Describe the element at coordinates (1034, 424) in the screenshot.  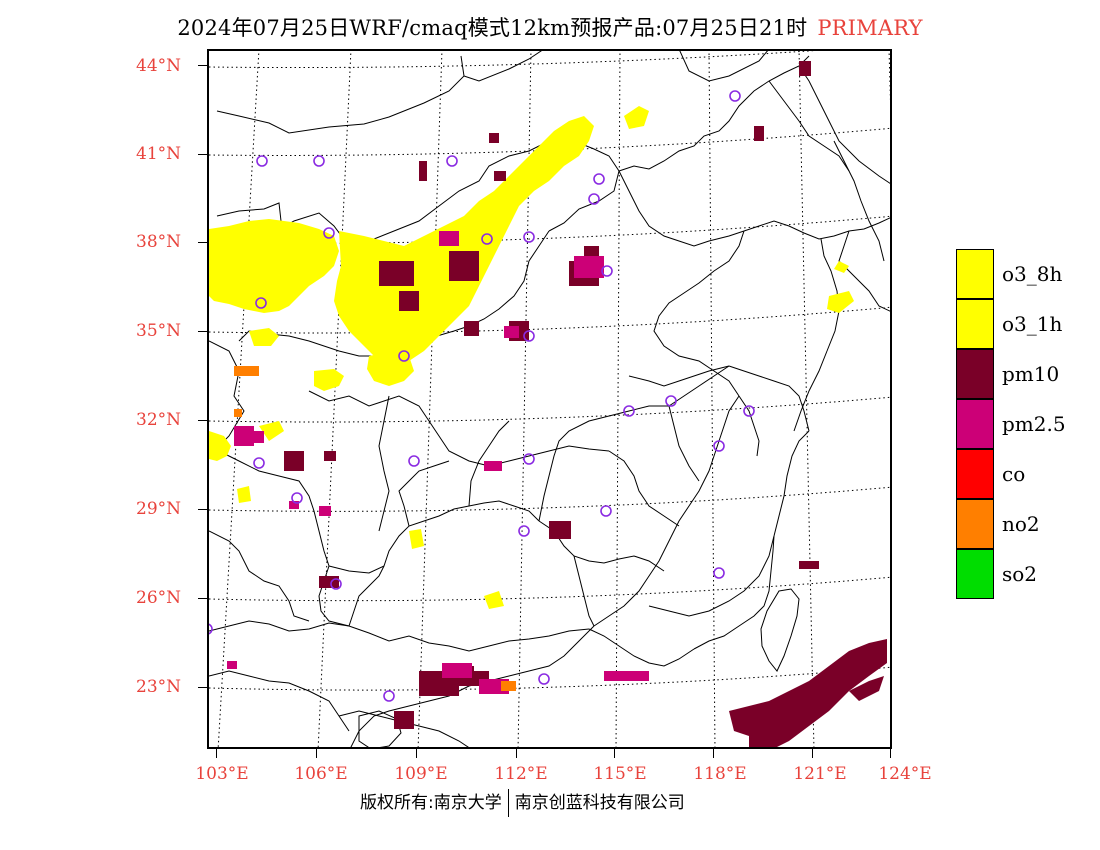
I see `legend-label: pm2.5` at that location.